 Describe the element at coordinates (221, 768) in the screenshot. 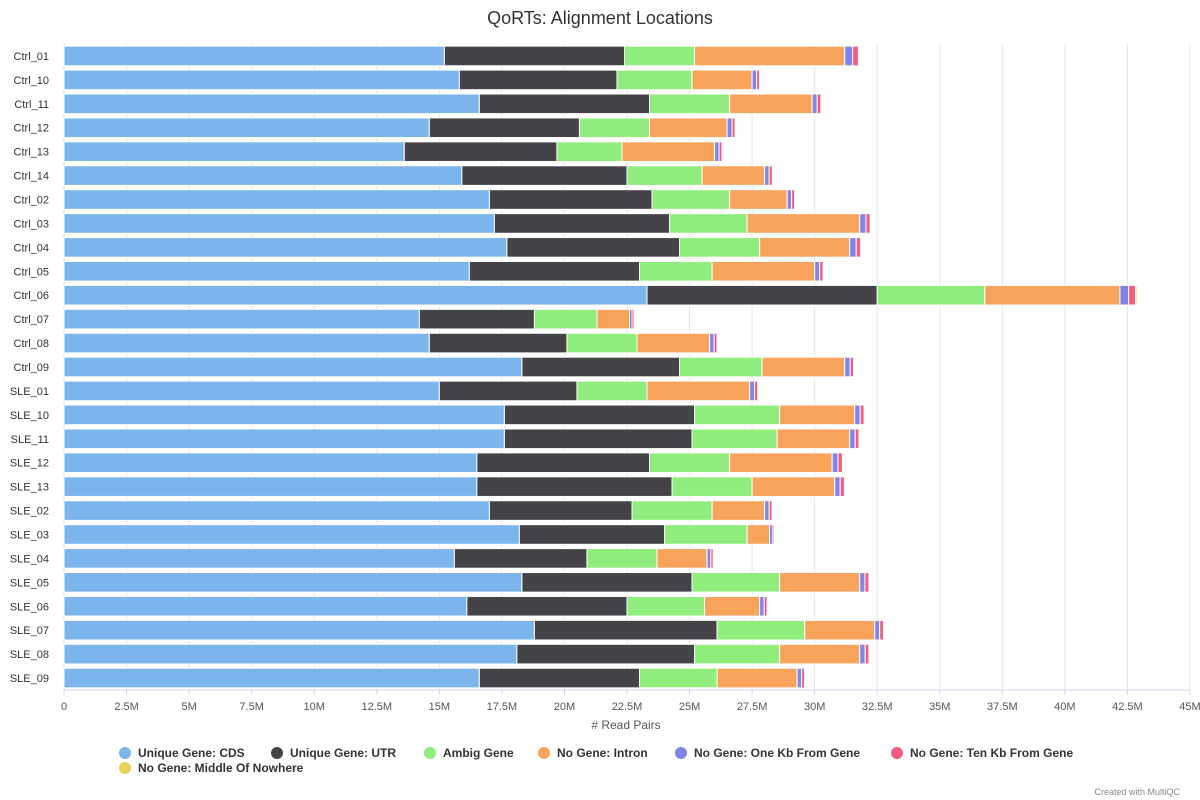

I see `legend-label: No Gene: Middle Of Nowhere` at that location.